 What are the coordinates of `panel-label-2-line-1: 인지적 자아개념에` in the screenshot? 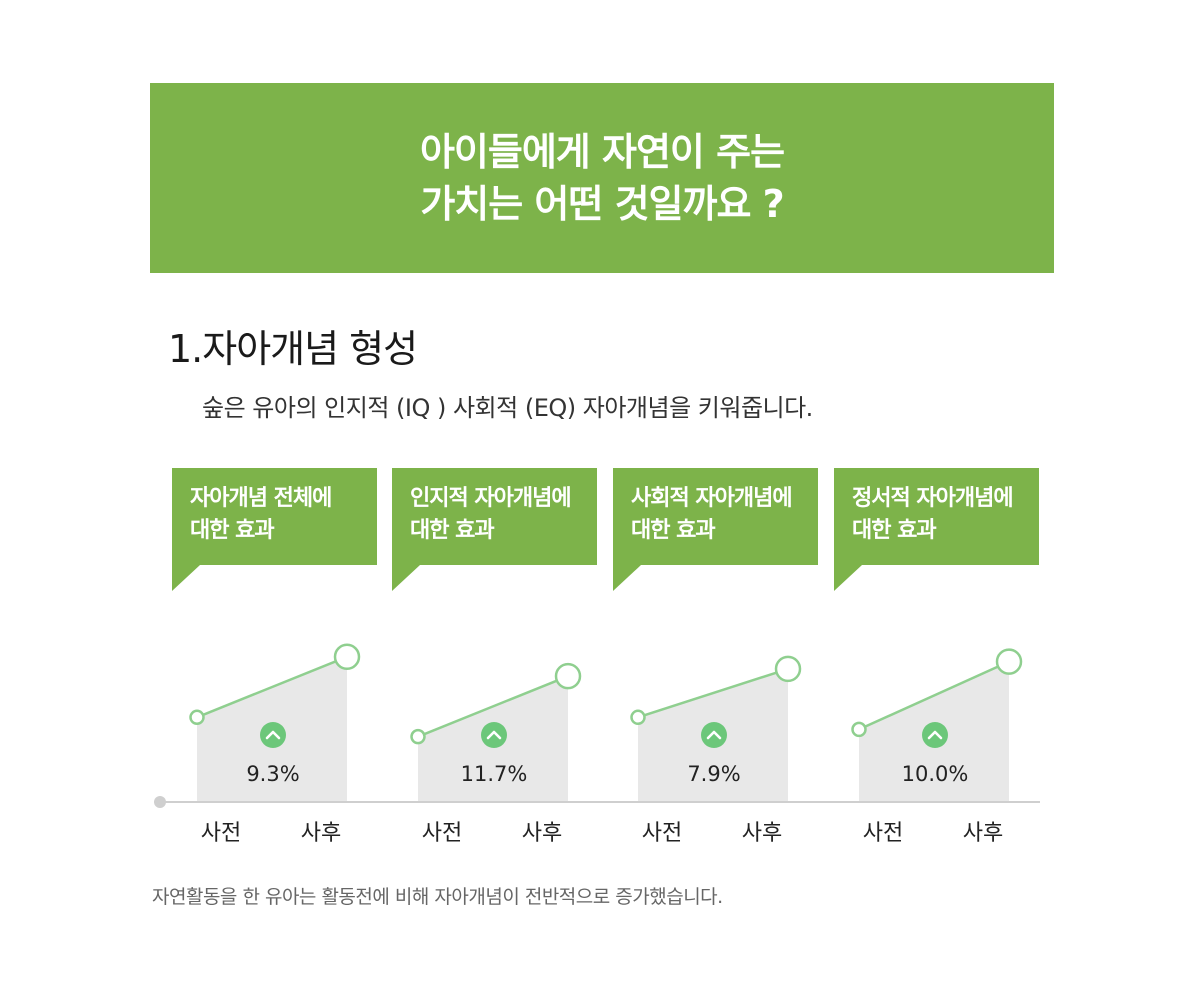 It's located at (491, 498).